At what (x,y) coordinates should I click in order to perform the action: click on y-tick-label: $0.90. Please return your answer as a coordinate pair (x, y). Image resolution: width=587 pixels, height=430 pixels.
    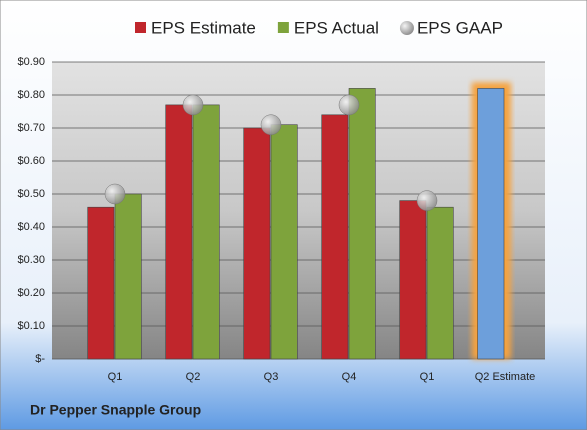
    Looking at the image, I should click on (31, 62).